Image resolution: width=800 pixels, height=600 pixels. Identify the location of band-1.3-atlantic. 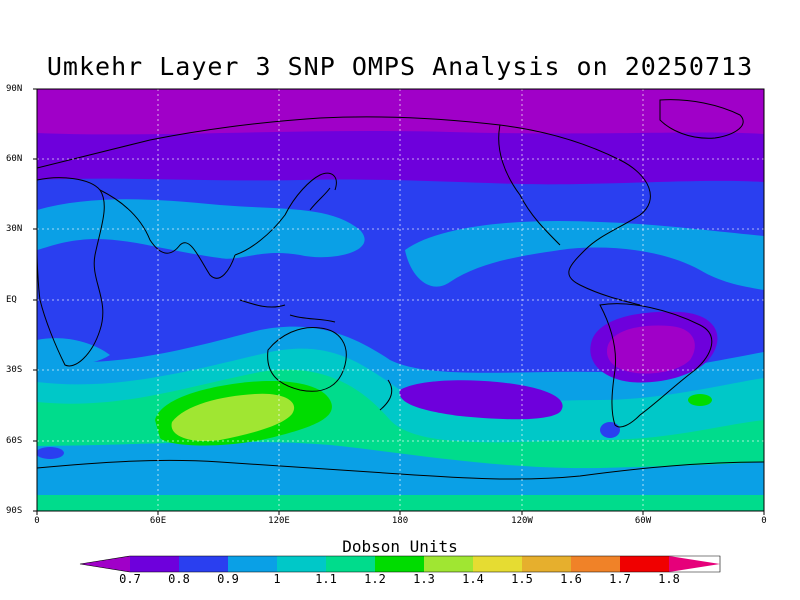
(700, 400).